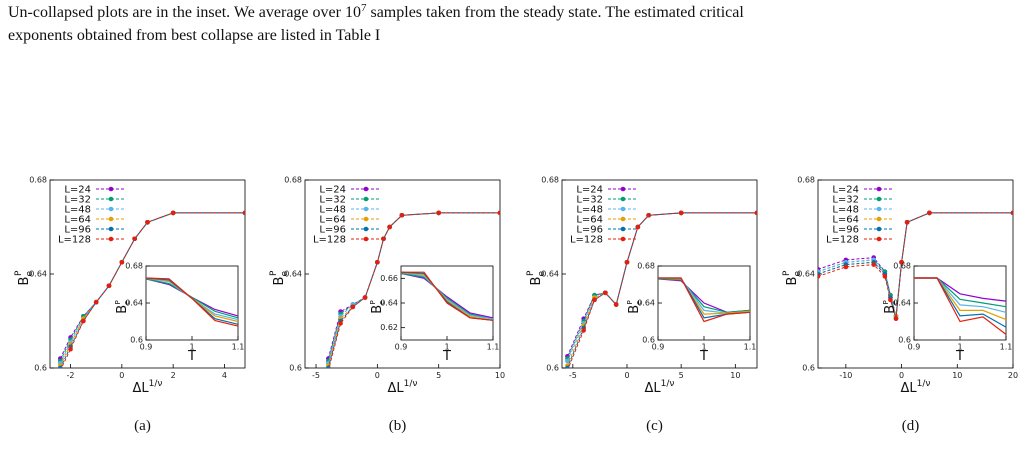 This screenshot has height=462, width=1029. I want to click on x-tick-label: 0, so click(121, 375).